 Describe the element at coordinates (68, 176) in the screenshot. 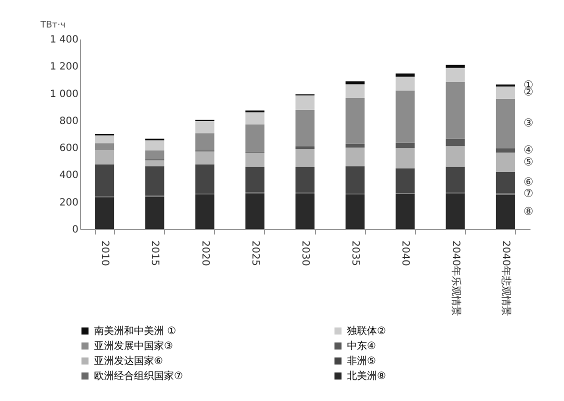

I see `y-tick-label: 400` at that location.